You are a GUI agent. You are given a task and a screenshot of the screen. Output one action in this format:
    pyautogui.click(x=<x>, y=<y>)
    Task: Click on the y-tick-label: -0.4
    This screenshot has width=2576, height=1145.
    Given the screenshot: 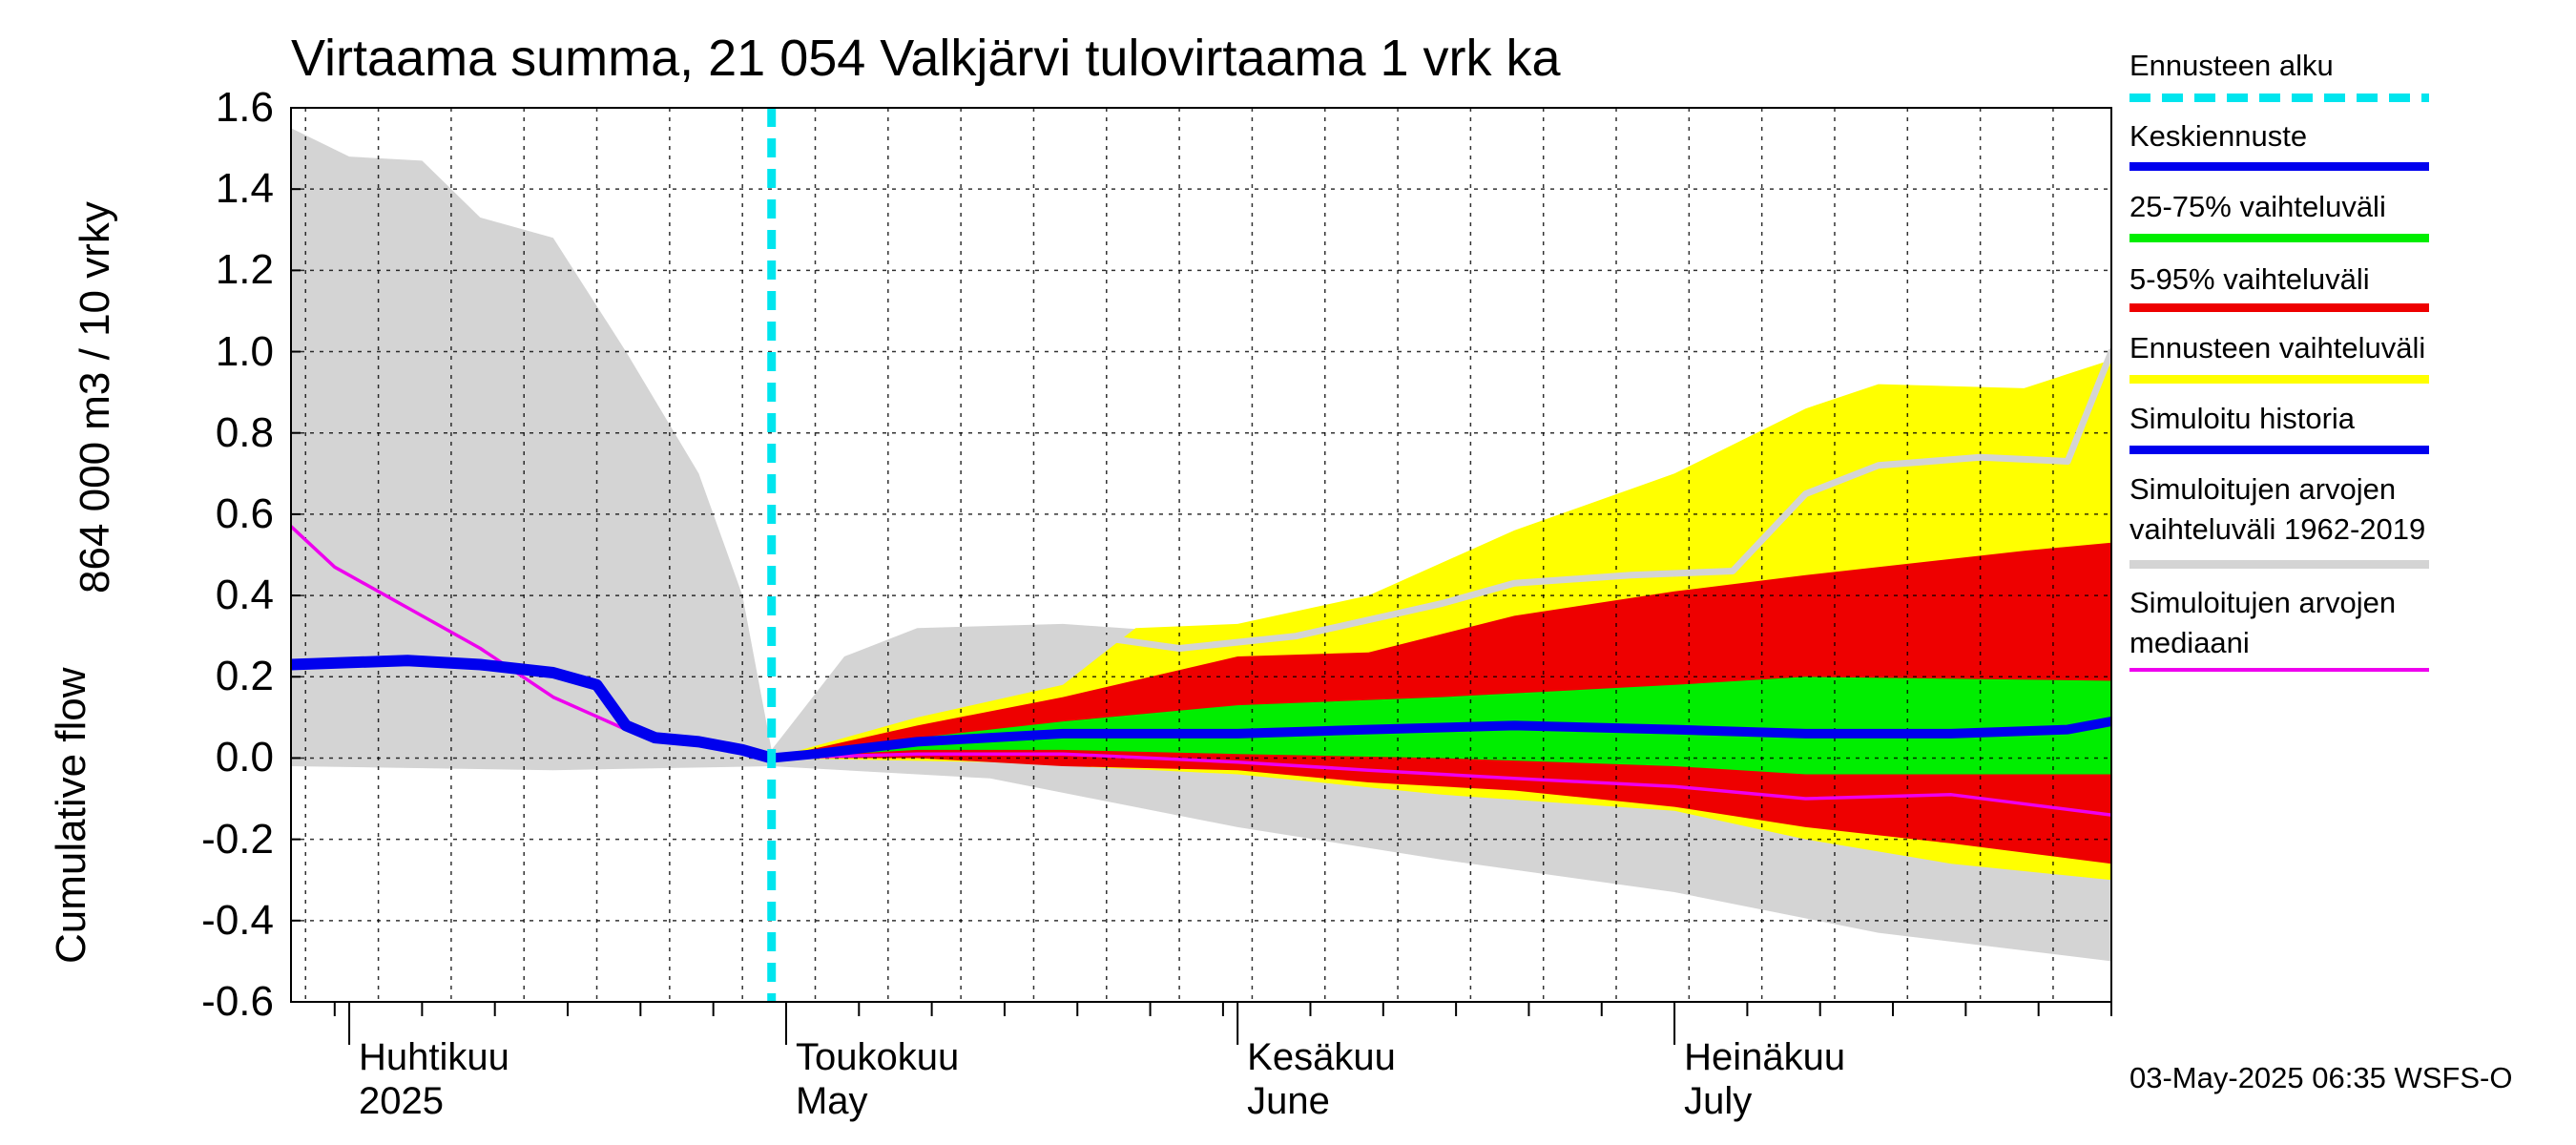 What is the action you would take?
    pyautogui.click(x=237, y=920)
    